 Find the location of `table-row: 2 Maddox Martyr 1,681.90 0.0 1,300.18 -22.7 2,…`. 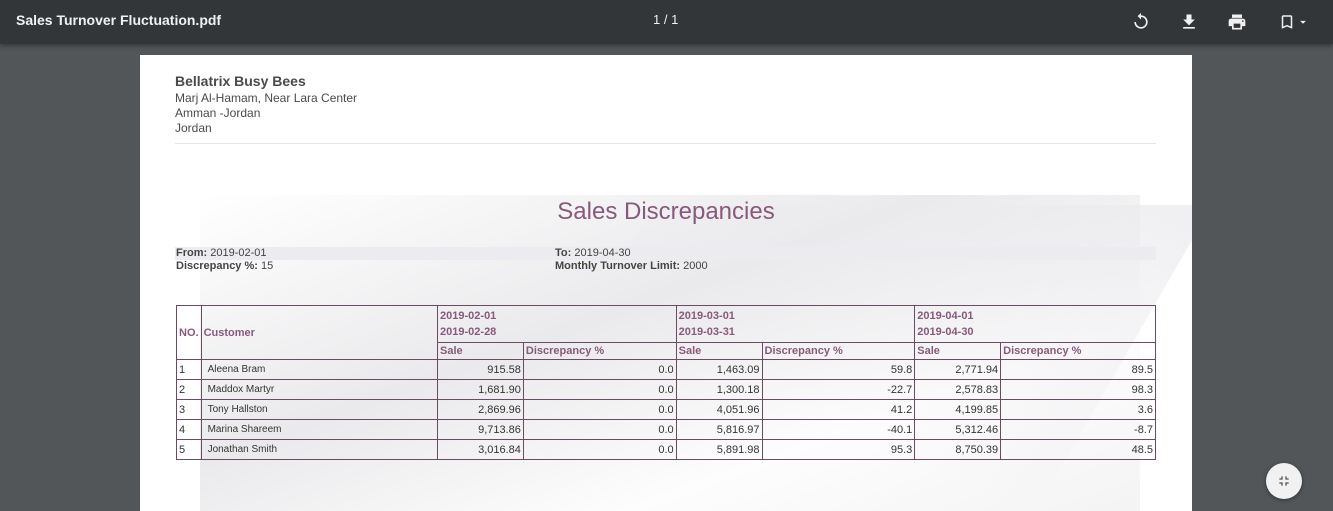

table-row: 2 Maddox Martyr 1,681.90 0.0 1,300.18 -22.7 2,… is located at coordinates (666, 389).